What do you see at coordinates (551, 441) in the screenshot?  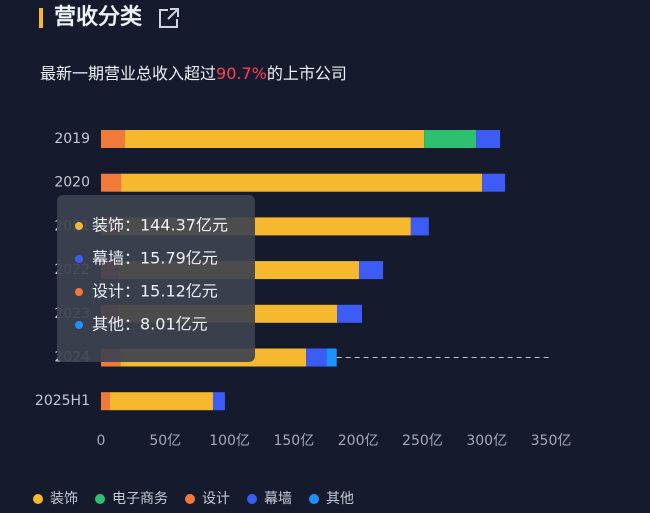 I see `x-tick-label: 350亿` at bounding box center [551, 441].